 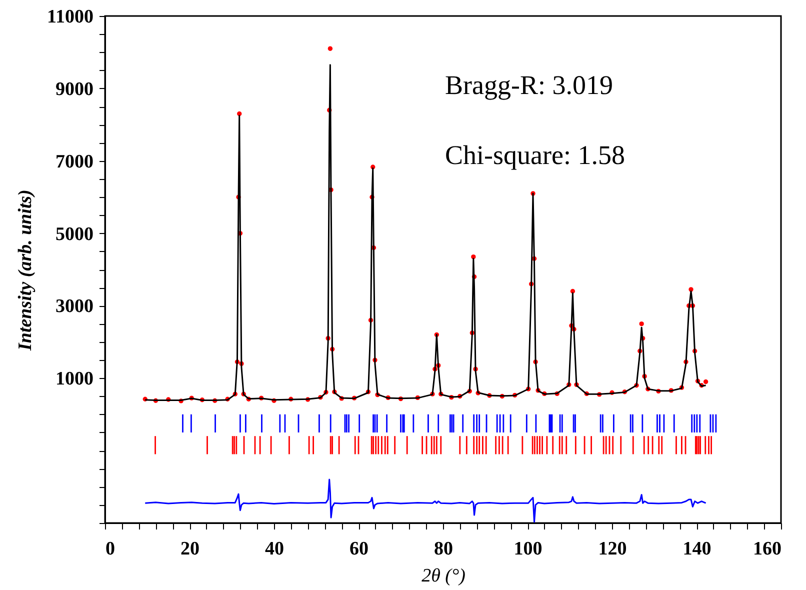 I want to click on x-tick-label: 40, so click(x=274, y=549).